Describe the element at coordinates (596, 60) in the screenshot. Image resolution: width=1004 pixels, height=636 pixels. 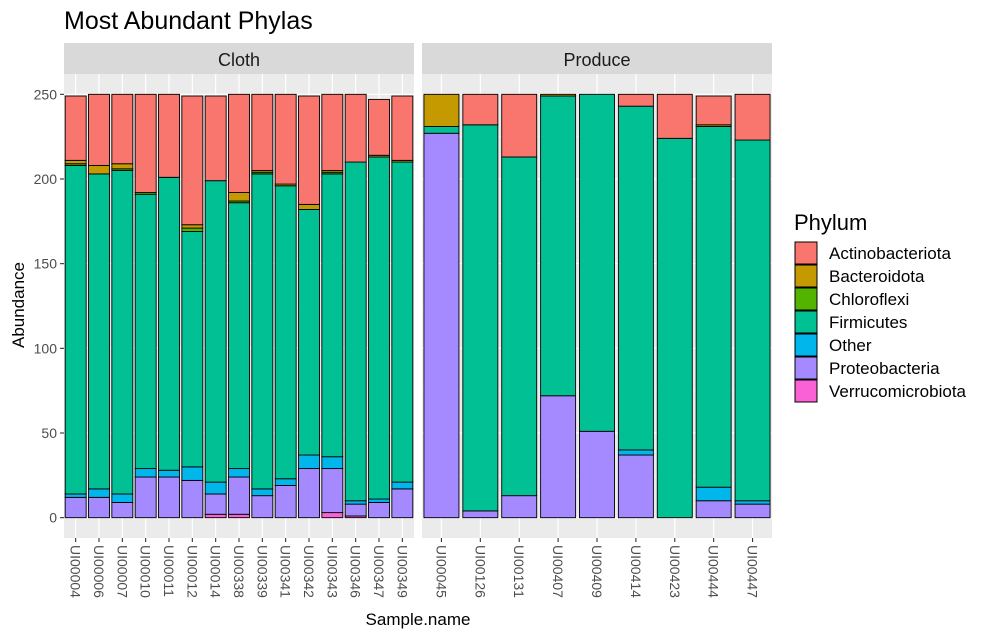
I see `facet-strip-label: Produce` at that location.